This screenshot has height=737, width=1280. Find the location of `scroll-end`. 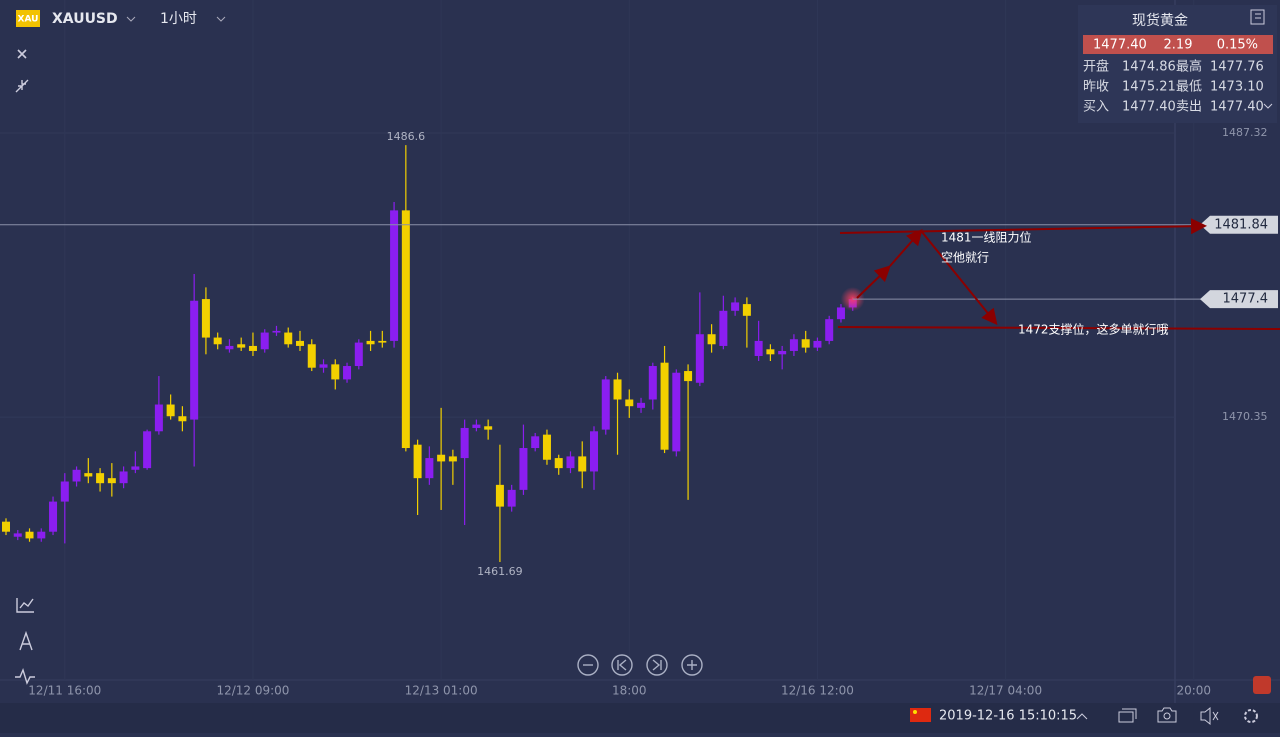

scroll-end is located at coordinates (657, 665).